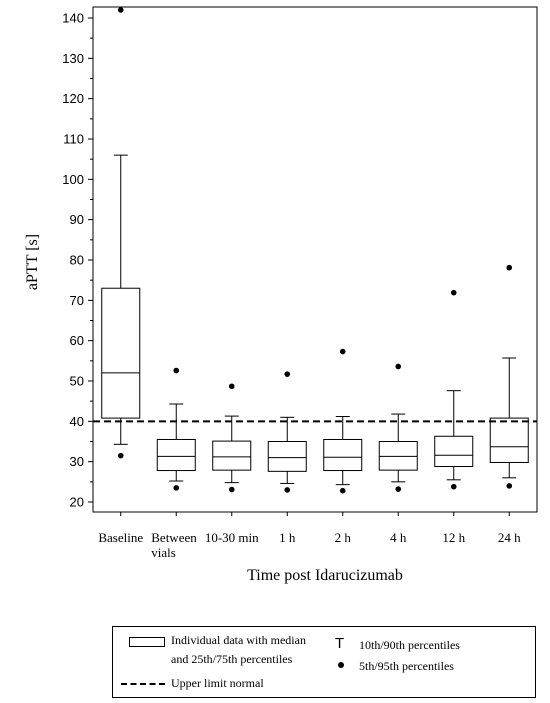  What do you see at coordinates (341, 665) in the screenshot?
I see `legend-dot-swatch` at bounding box center [341, 665].